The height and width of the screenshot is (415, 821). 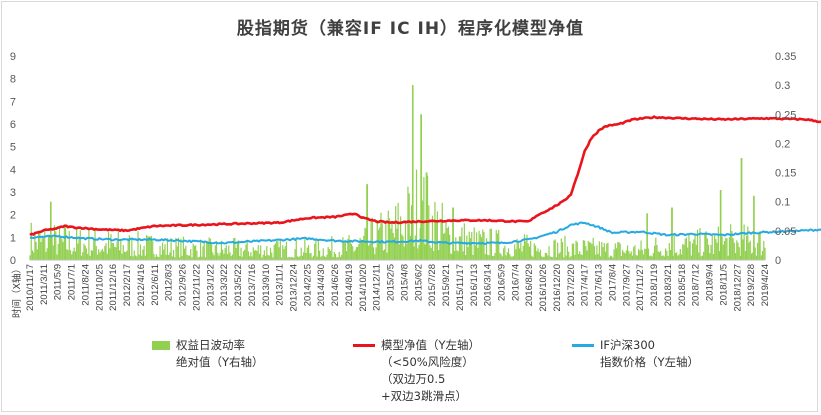 I want to click on y-left-tick-label: 4, so click(x=13, y=170).